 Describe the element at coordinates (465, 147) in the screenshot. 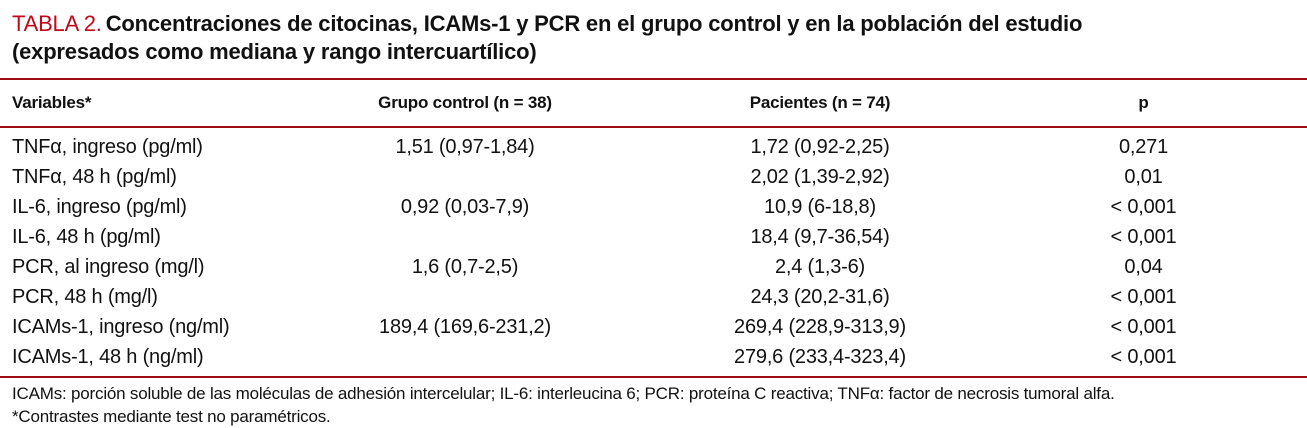

I see `cell-control: 1,51 (0,97-1,84)` at that location.